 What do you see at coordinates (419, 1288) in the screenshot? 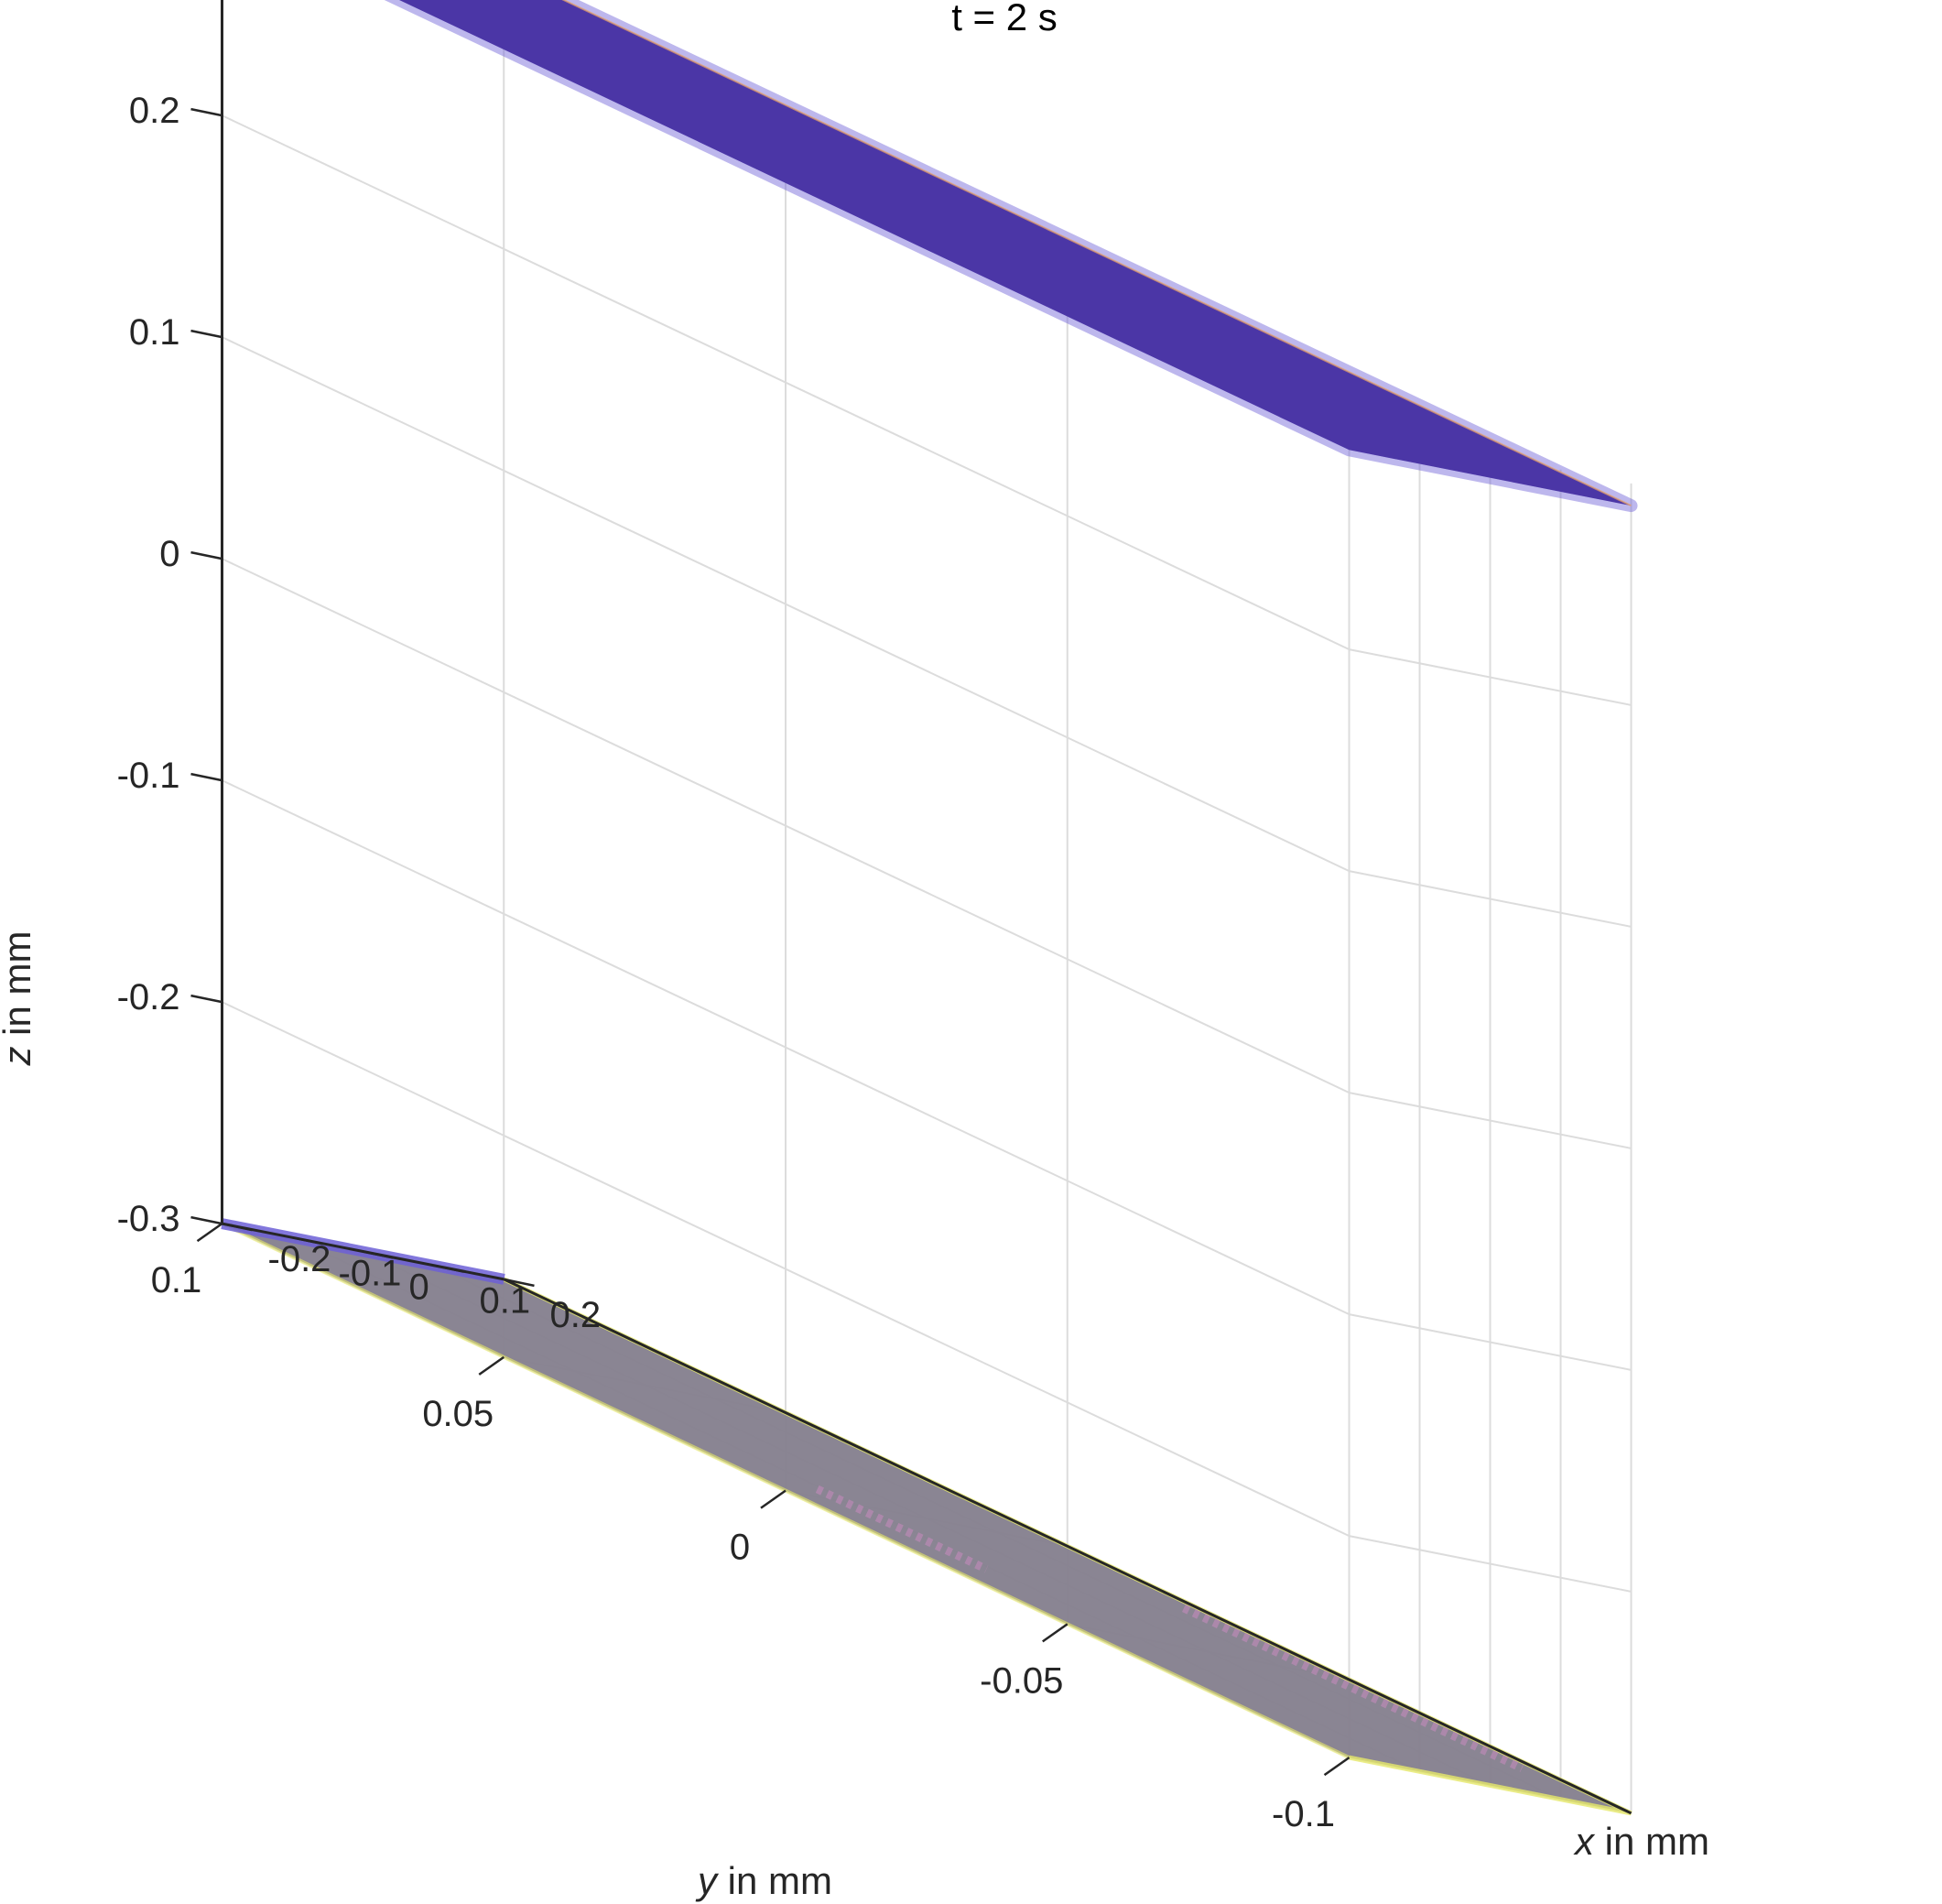
I see `x-tick-label: 0` at bounding box center [419, 1288].